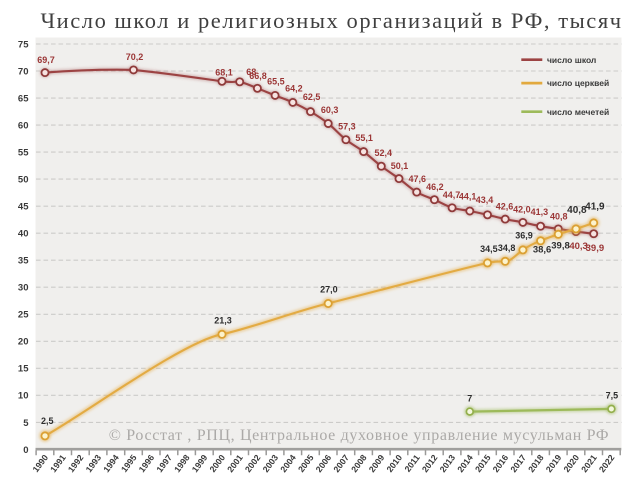 The width and height of the screenshot is (640, 495). What do you see at coordinates (485, 200) in the screenshot?
I see `svg-text: 43,4` at bounding box center [485, 200].